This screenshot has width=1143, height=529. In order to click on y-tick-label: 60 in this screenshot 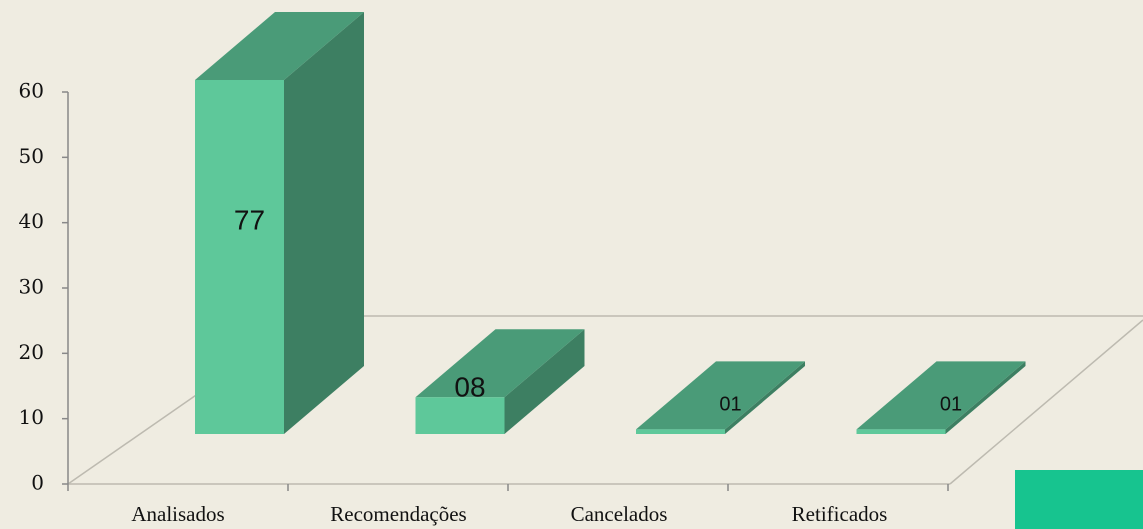, I will do `click(31, 91)`.